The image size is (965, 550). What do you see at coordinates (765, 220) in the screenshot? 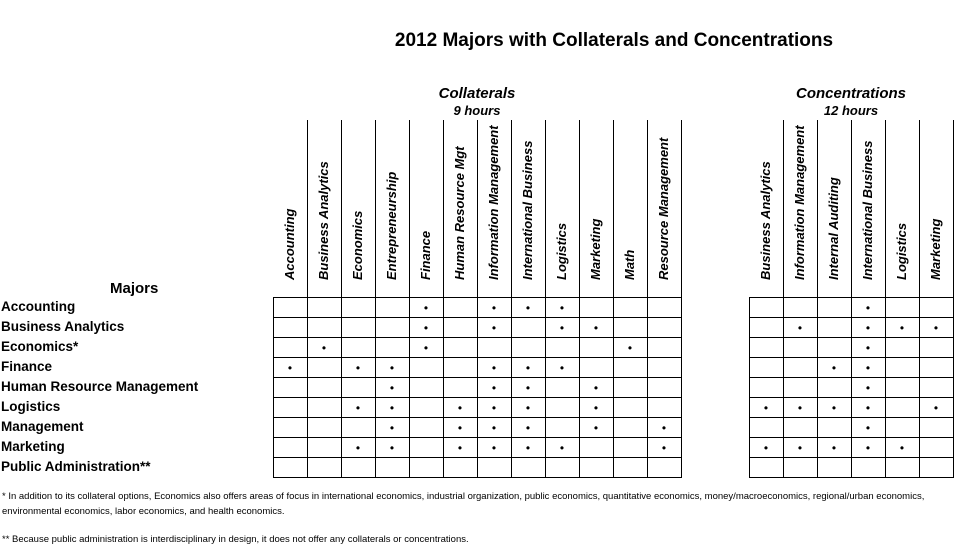
I see `concentrations-column-label: Business Analytics` at bounding box center [765, 220].